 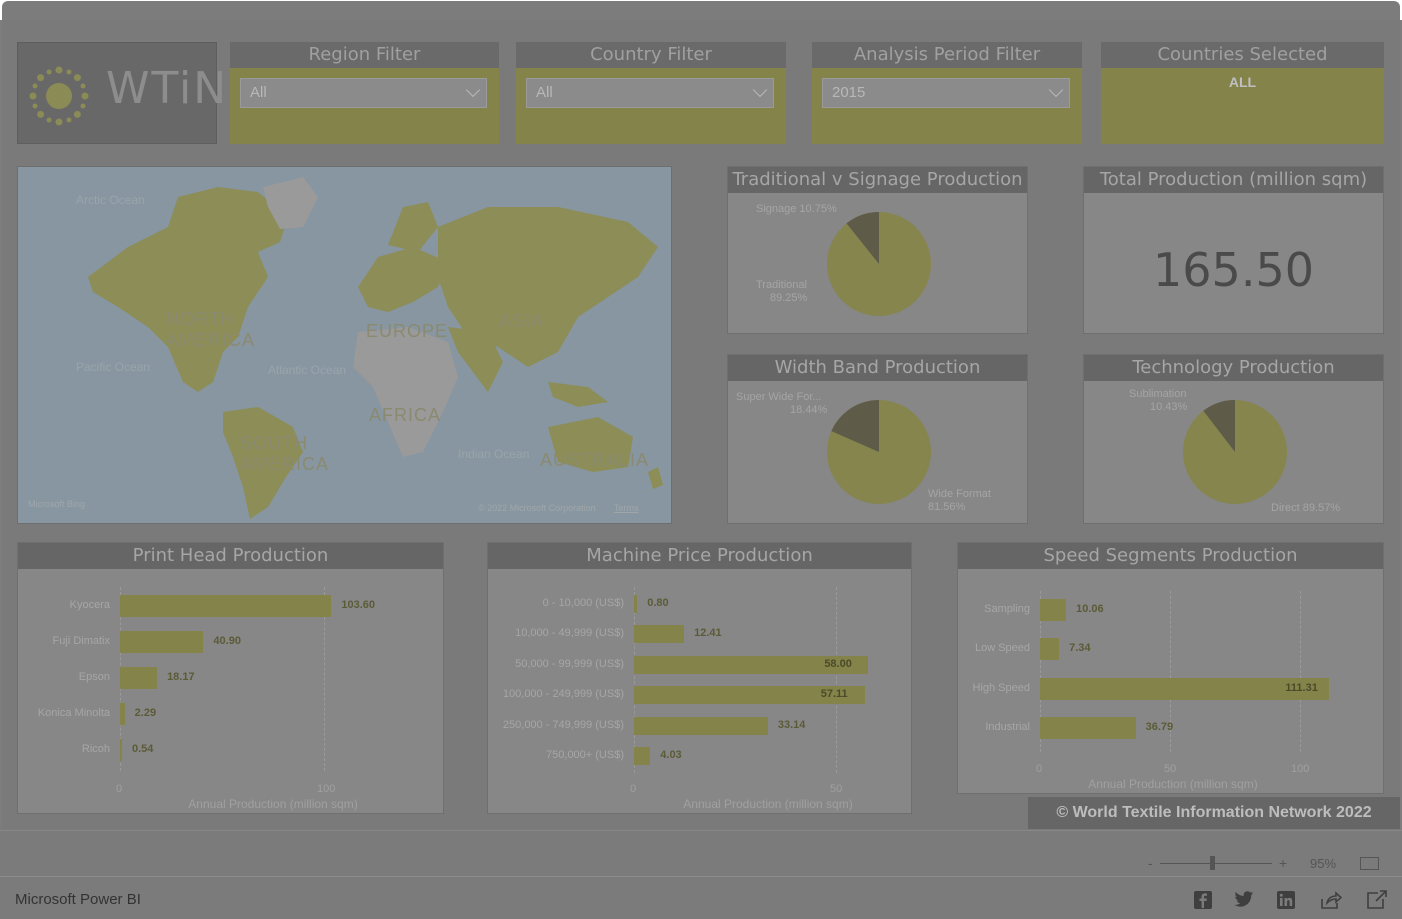 I want to click on powerbi-brand-link: Microsoft Power BI, so click(x=78, y=899).